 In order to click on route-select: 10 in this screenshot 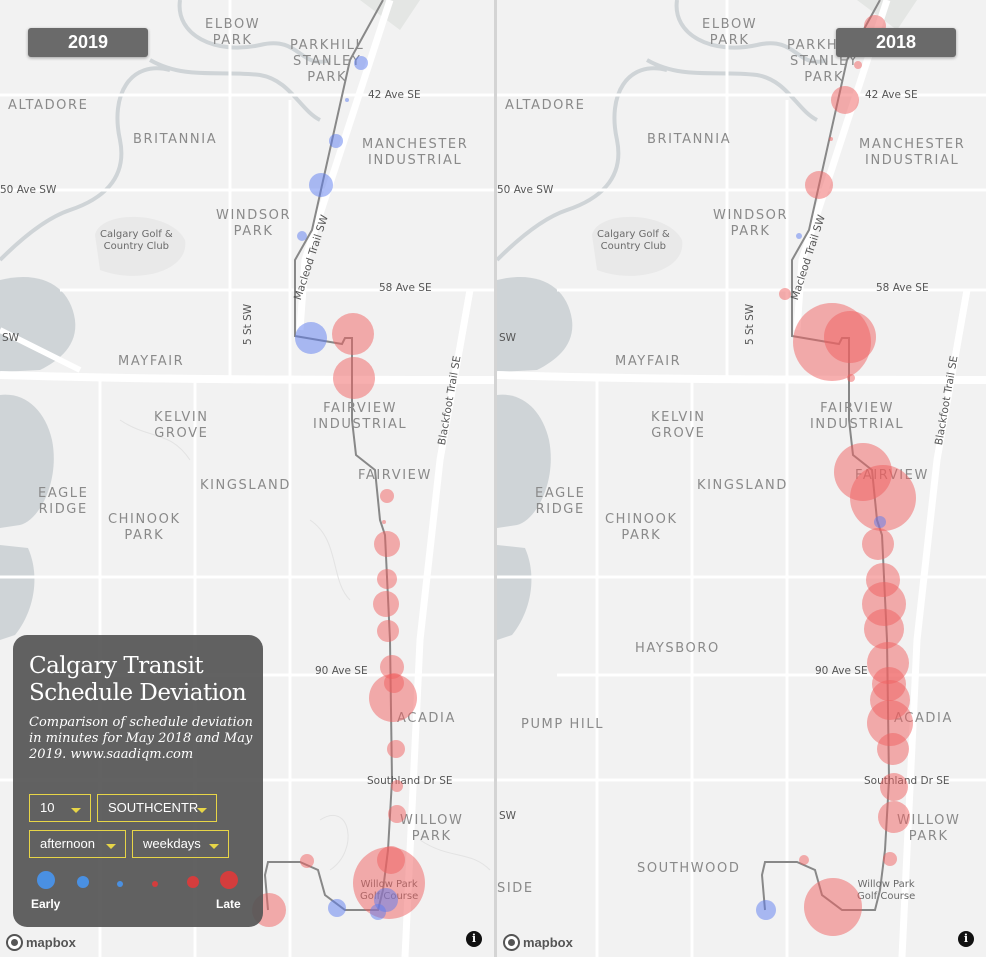, I will do `click(60, 808)`.